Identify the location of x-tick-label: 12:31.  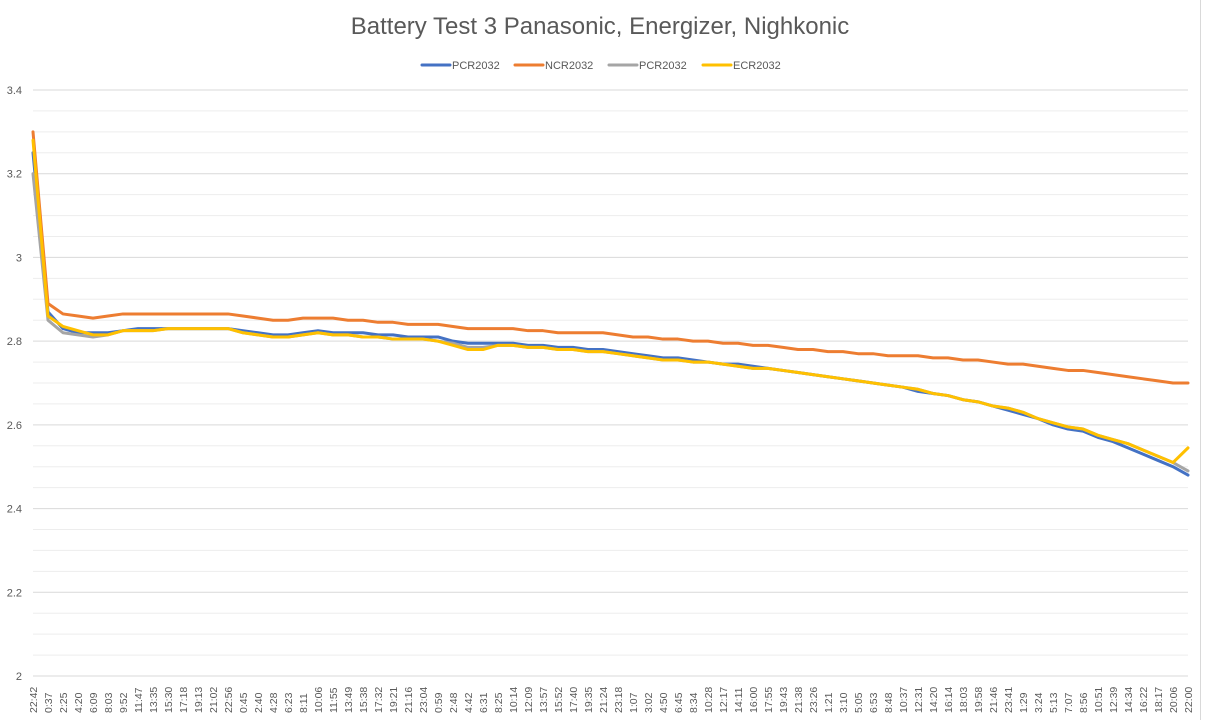
(919, 700).